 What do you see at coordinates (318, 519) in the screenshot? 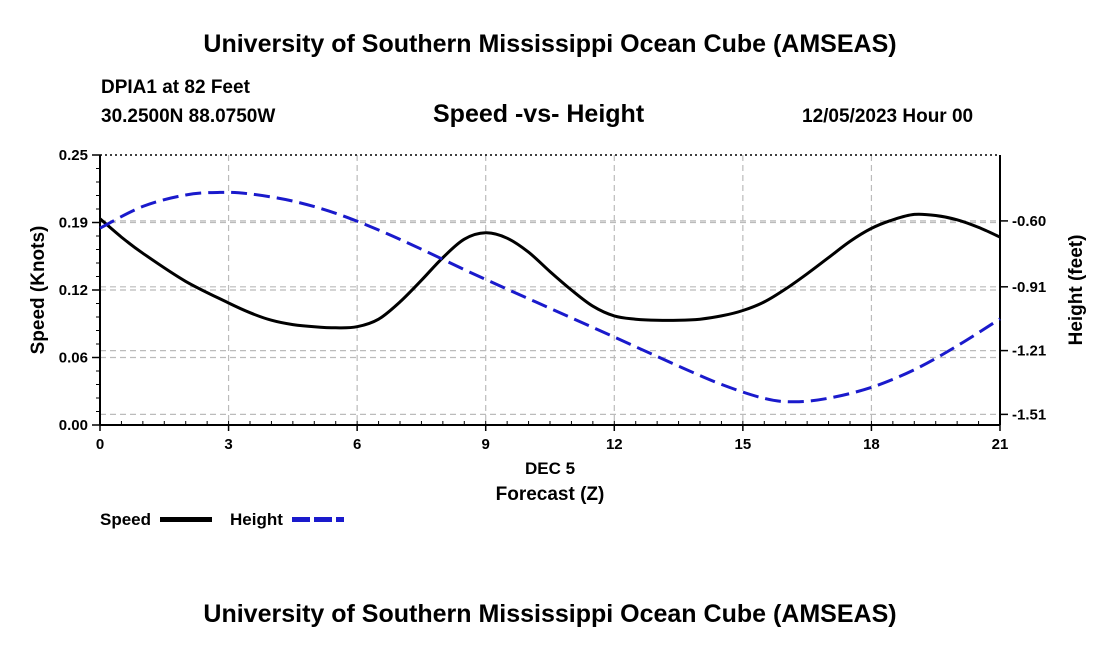
I see `legend-height-swatch` at bounding box center [318, 519].